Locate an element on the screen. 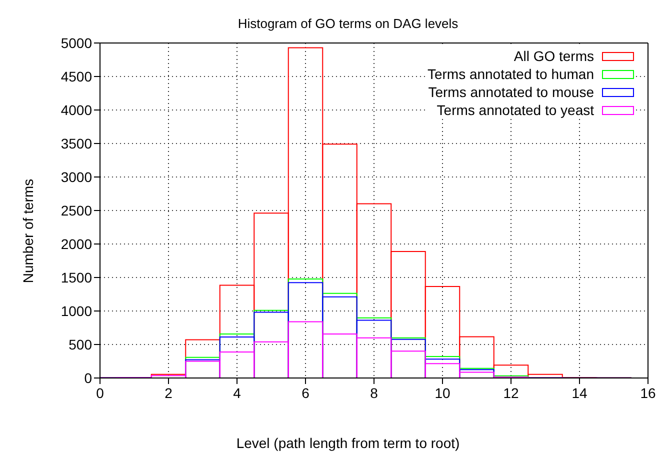 Image resolution: width=666 pixels, height=472 pixels. legend-label: All GO terms is located at coordinates (554, 56).